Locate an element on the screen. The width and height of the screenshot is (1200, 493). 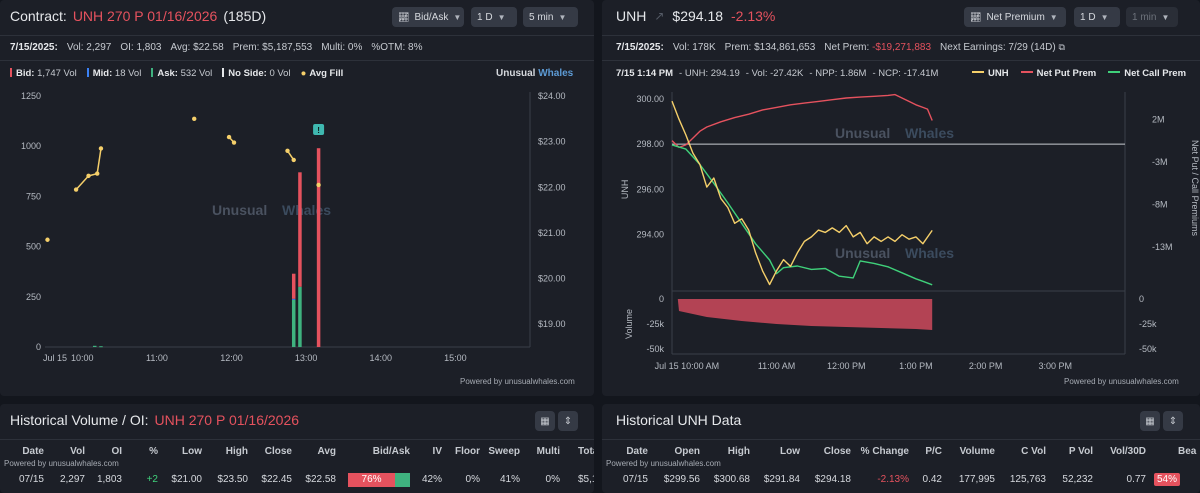
column-header: P/C is located at coordinates (933, 451).